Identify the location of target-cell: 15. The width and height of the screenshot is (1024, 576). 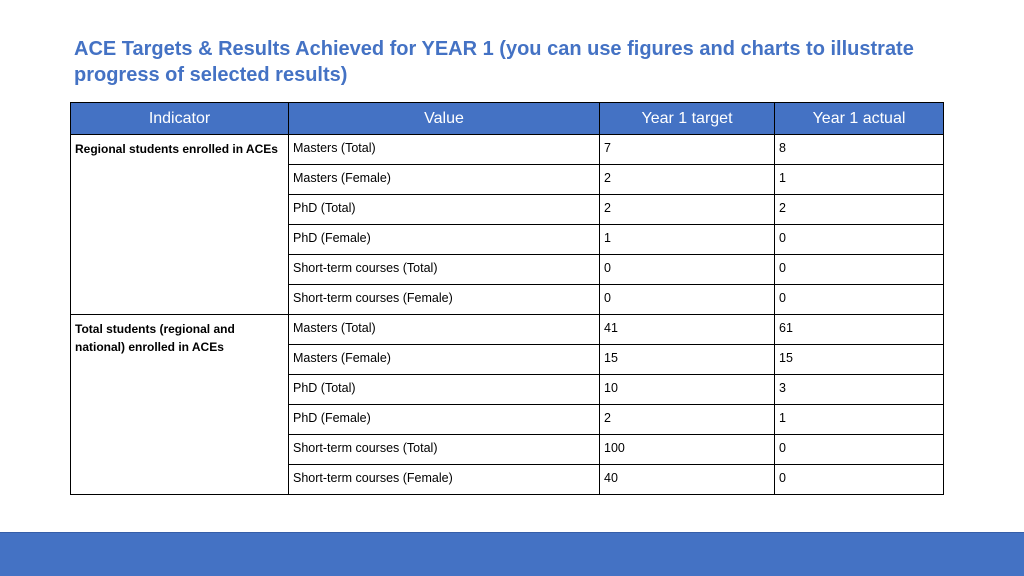
(687, 359).